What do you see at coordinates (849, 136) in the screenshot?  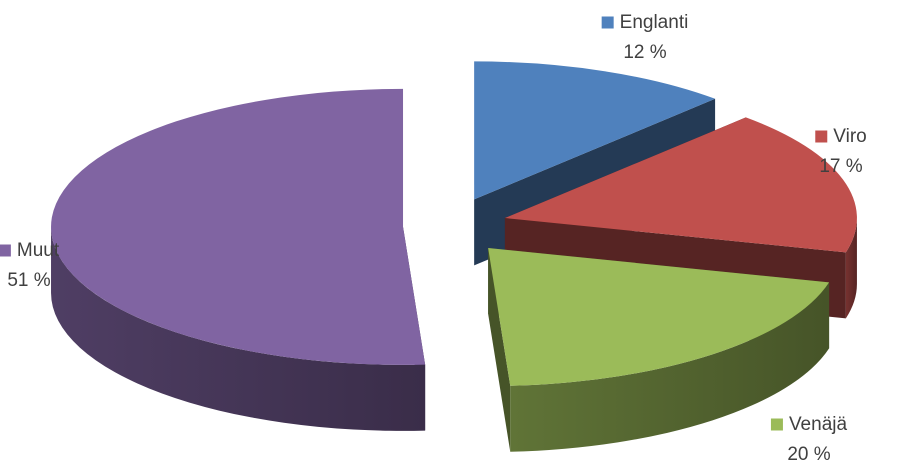 I see `label-name-viro: Viro` at bounding box center [849, 136].